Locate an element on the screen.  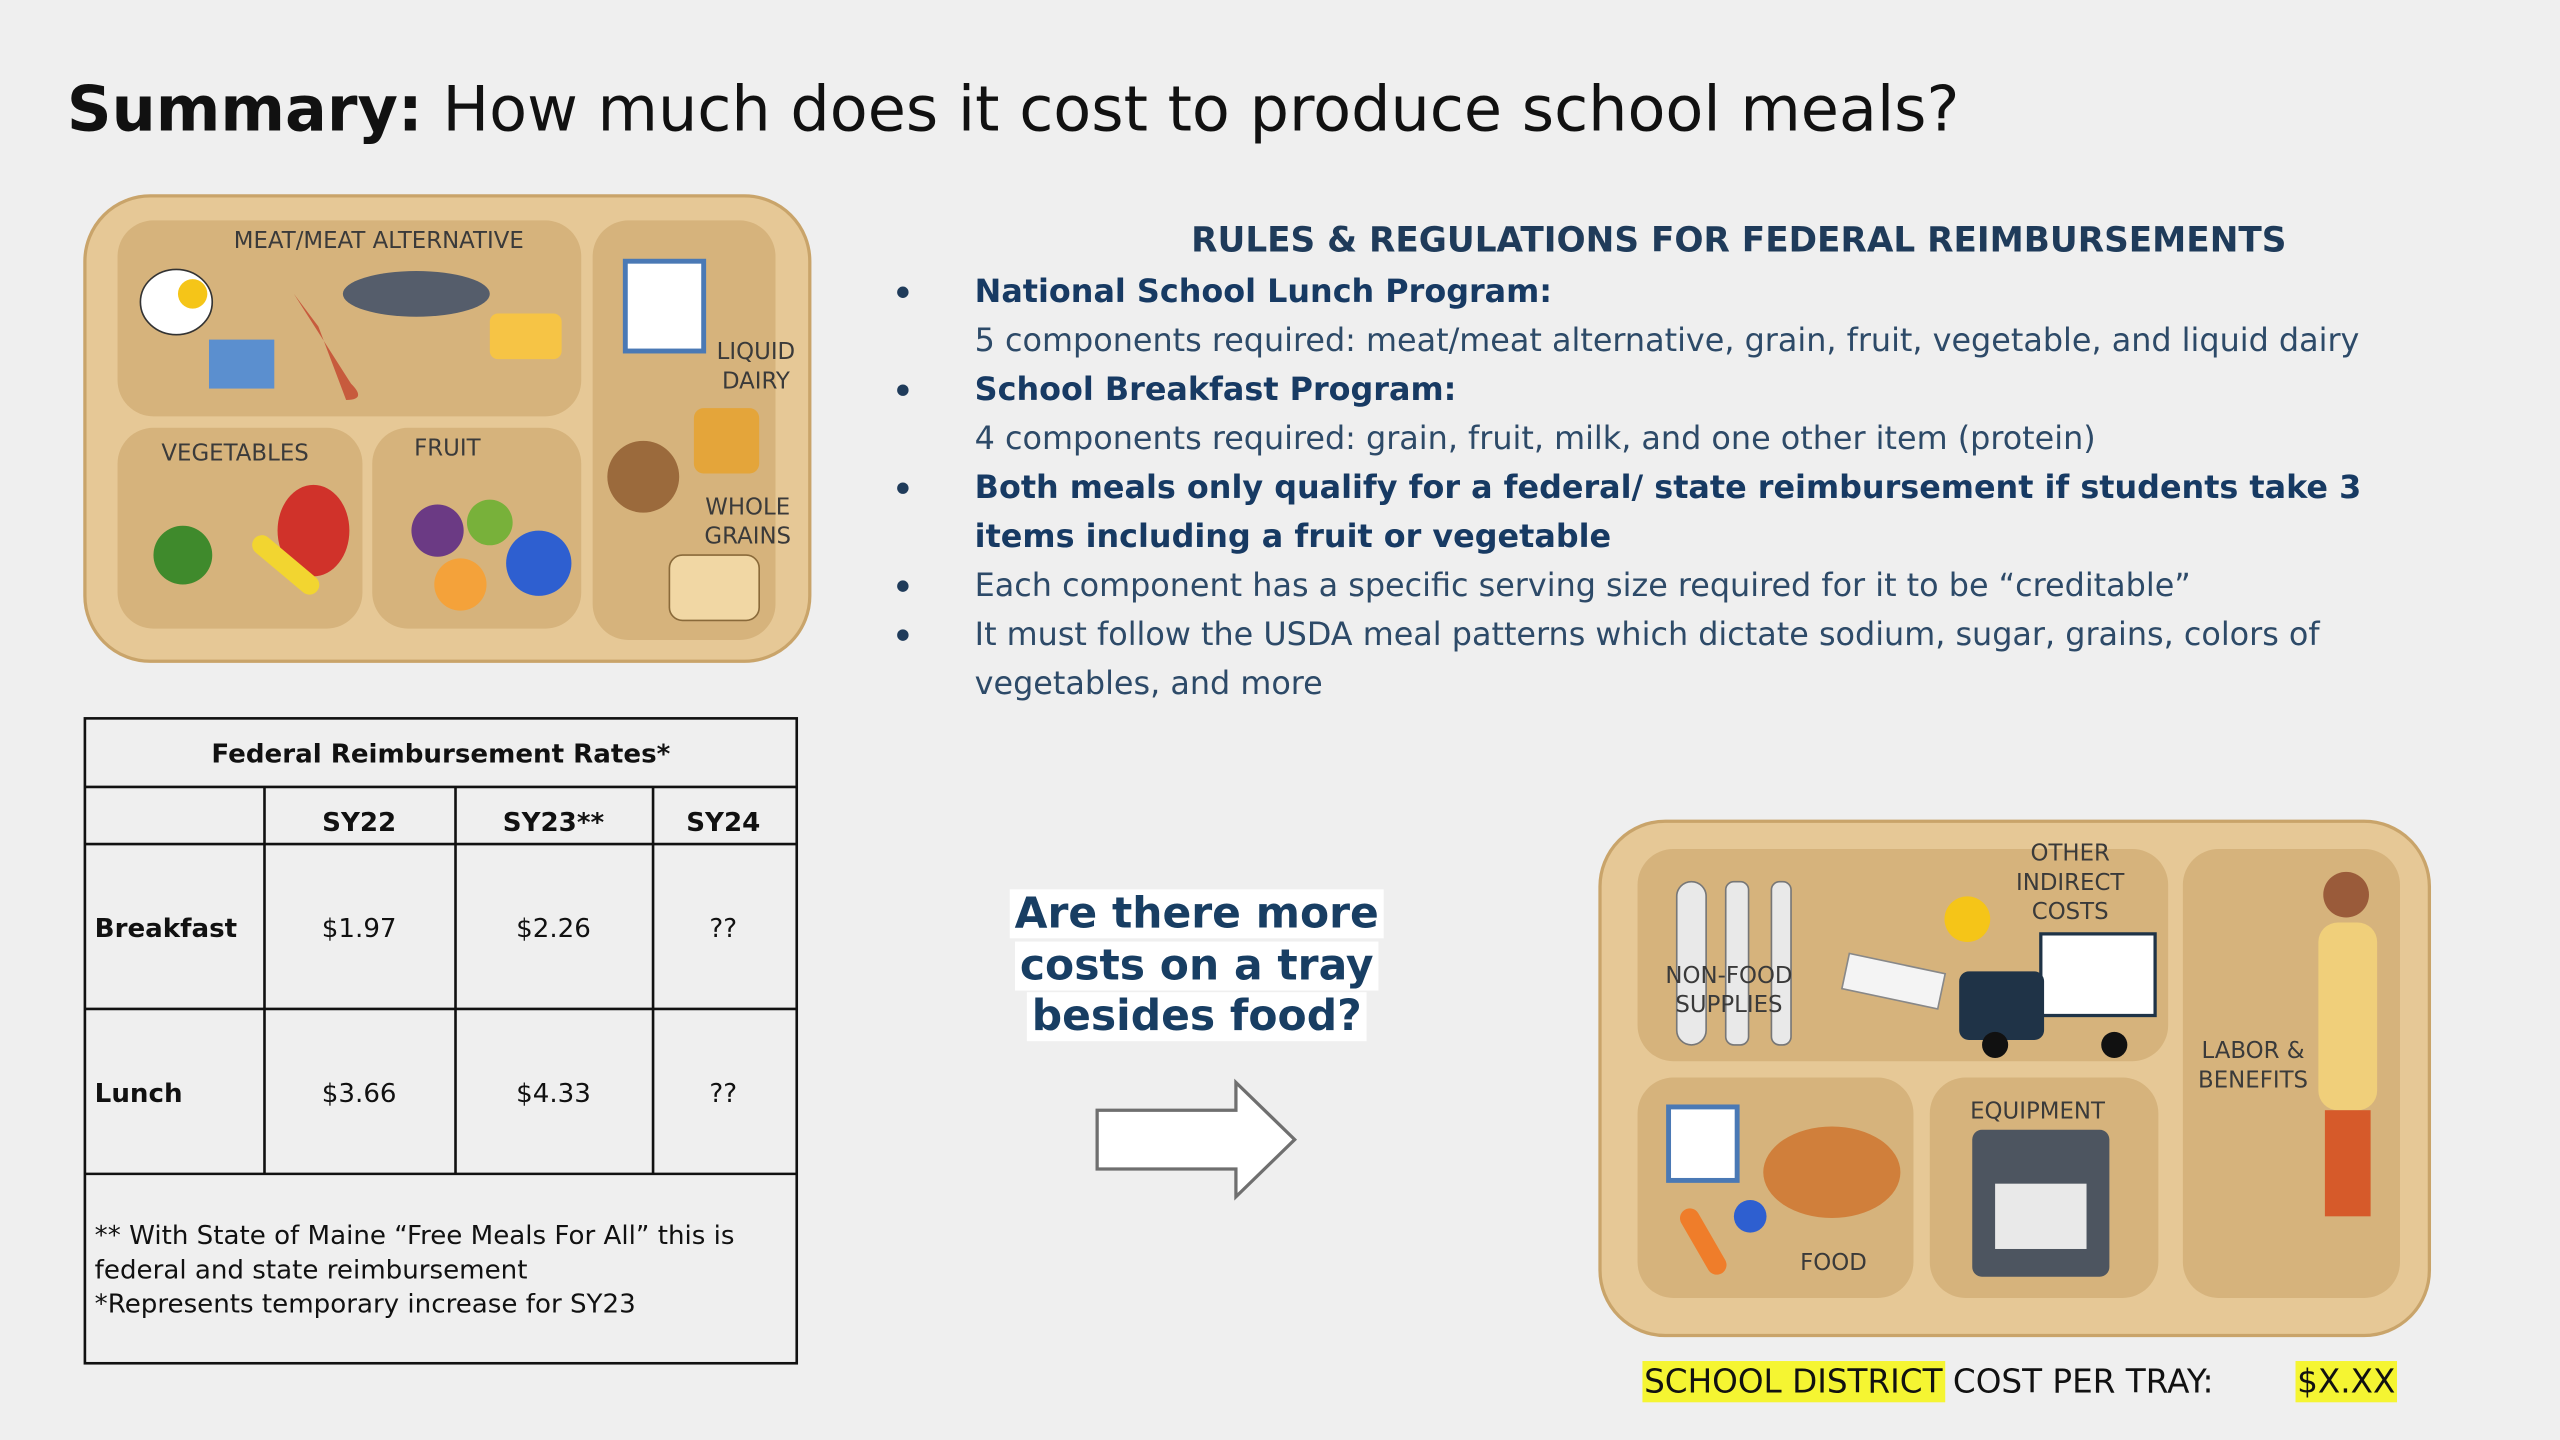
callout-line: besides food? is located at coordinates (1197, 1016).